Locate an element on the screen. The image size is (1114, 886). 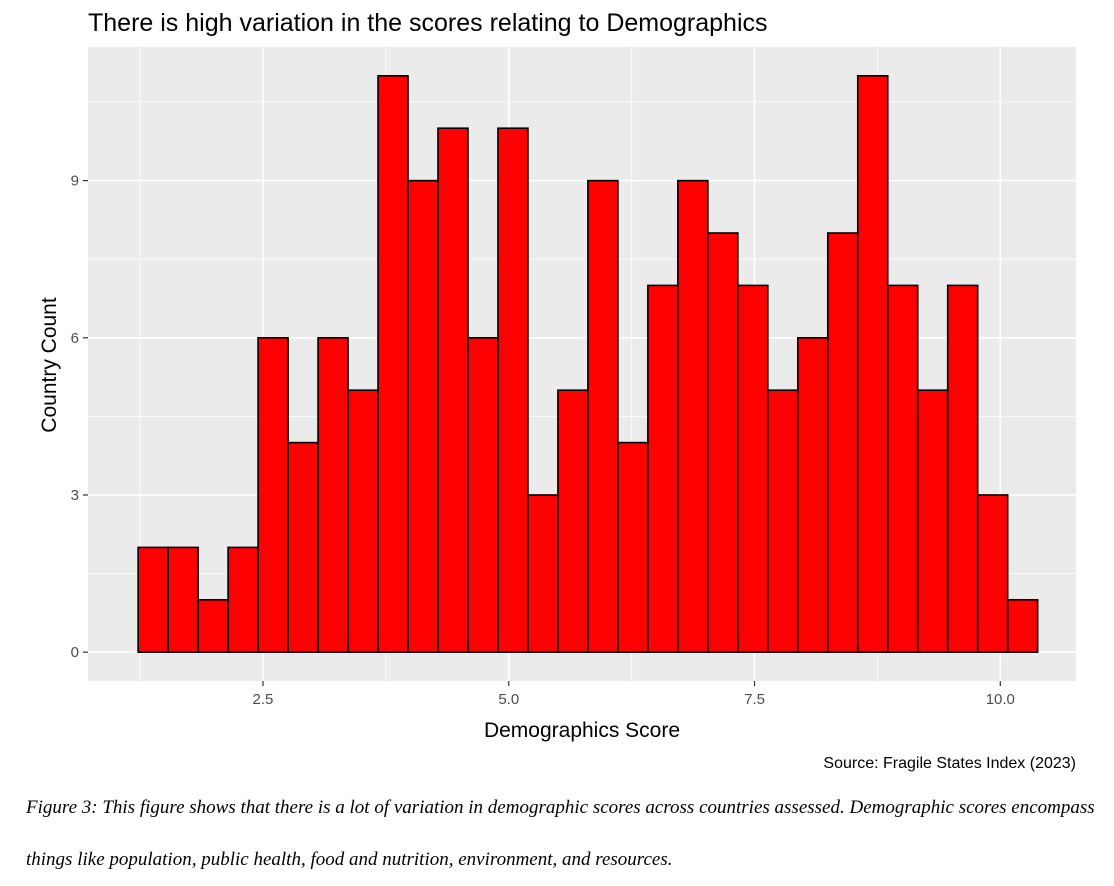
source-note: Source: Fragile States Index (2023) is located at coordinates (949, 763).